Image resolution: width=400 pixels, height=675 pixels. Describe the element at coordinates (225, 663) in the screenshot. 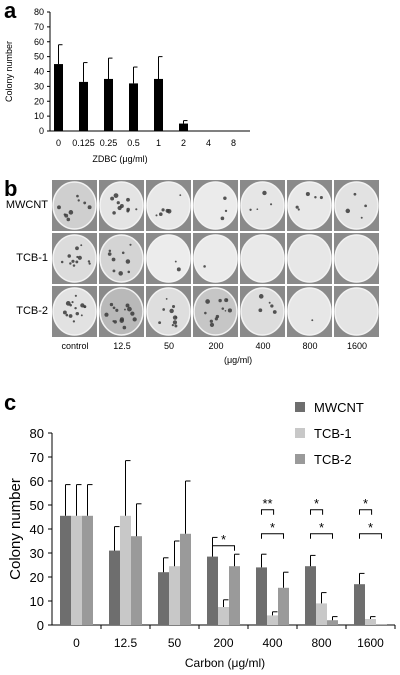

I see `x-axis-label: Carbon (μg/ml)` at that location.